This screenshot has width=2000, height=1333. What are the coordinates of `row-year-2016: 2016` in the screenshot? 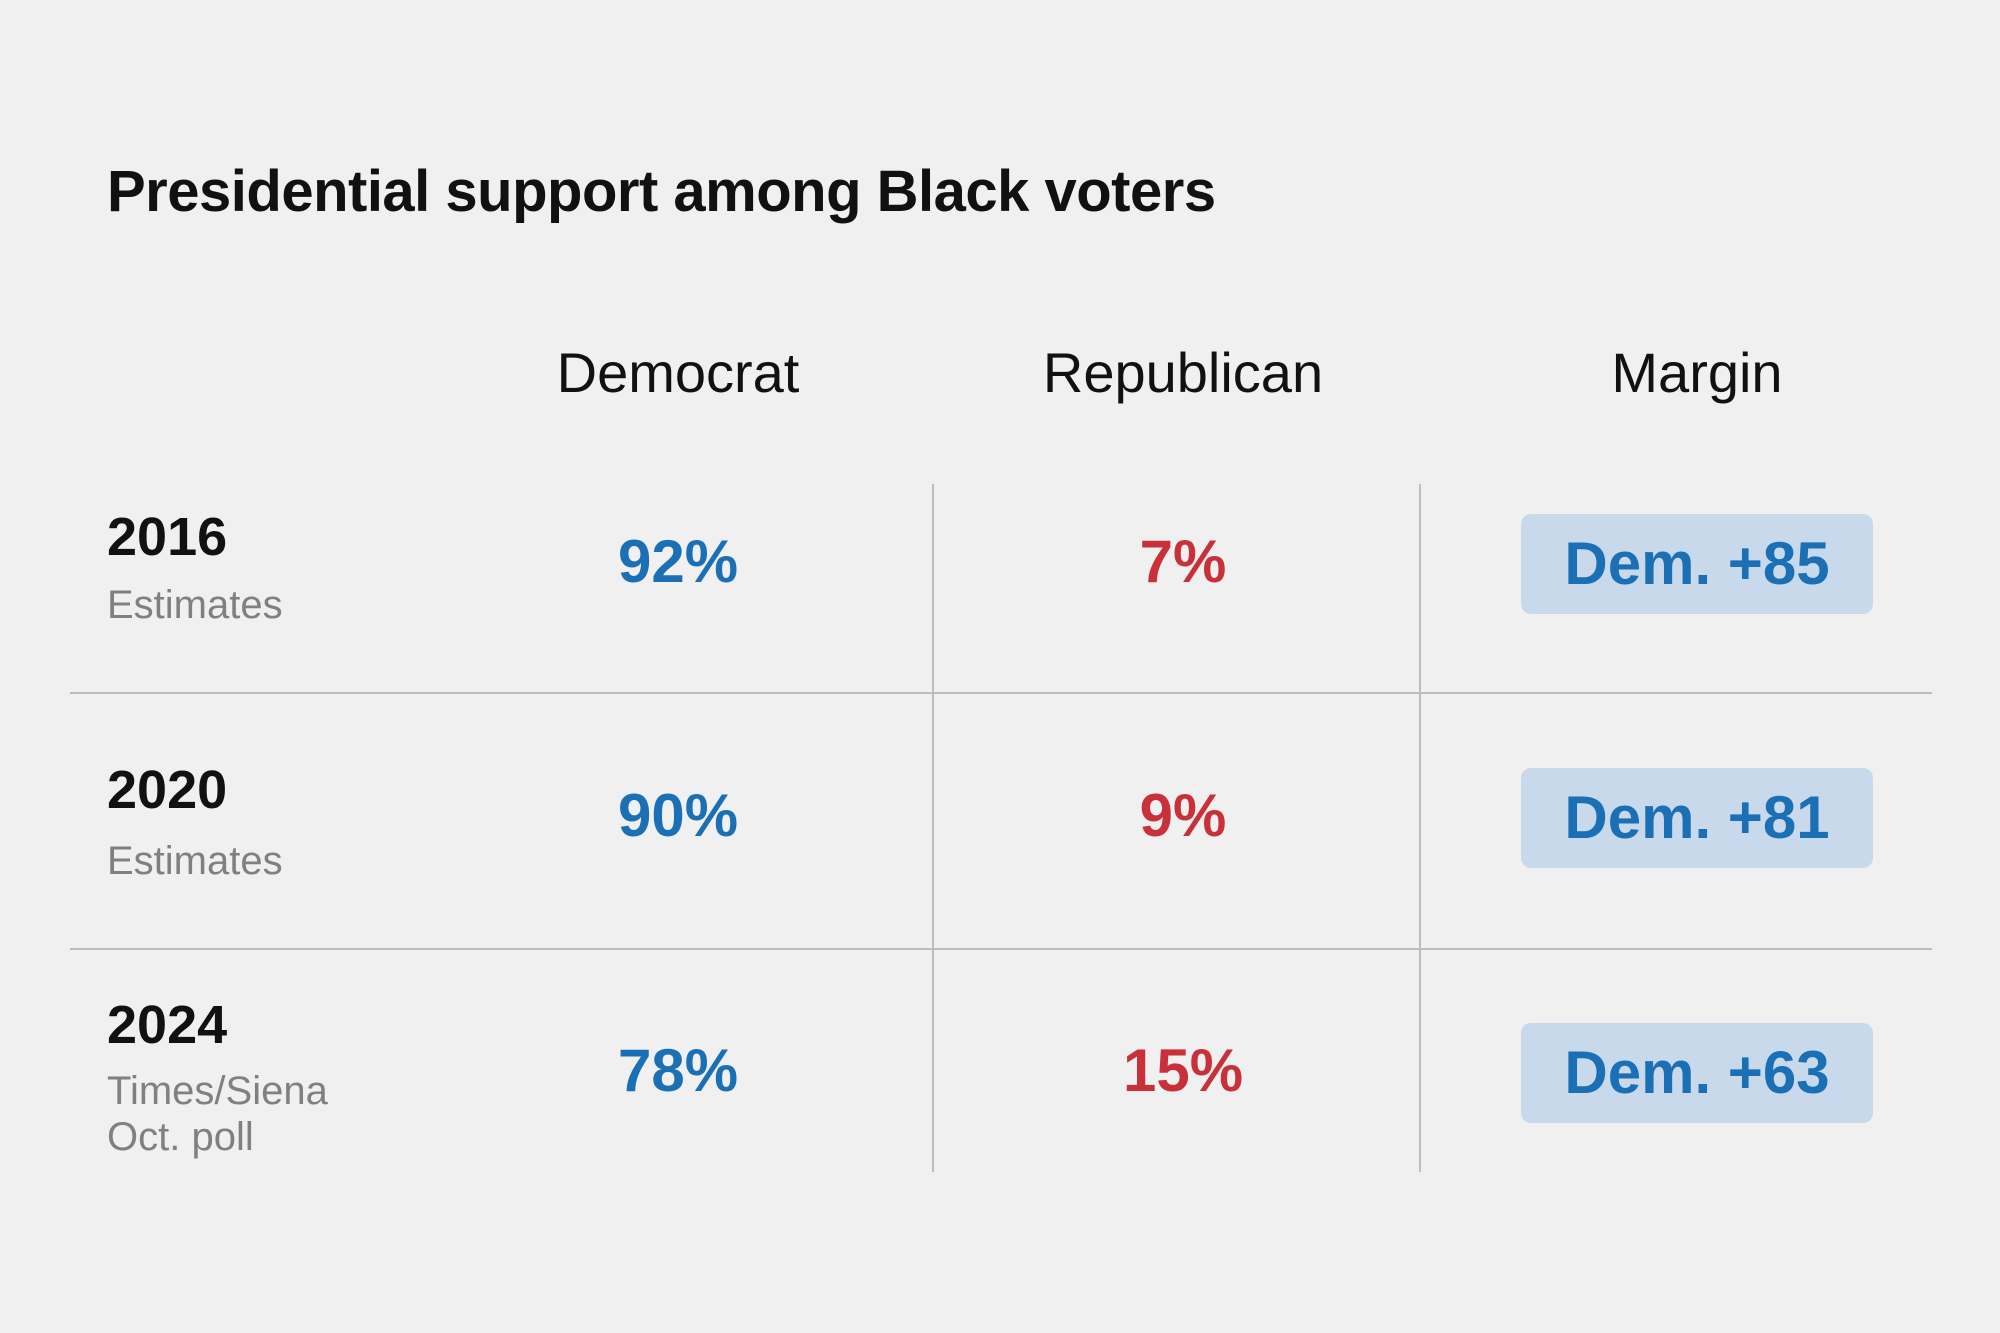 It's located at (167, 537).